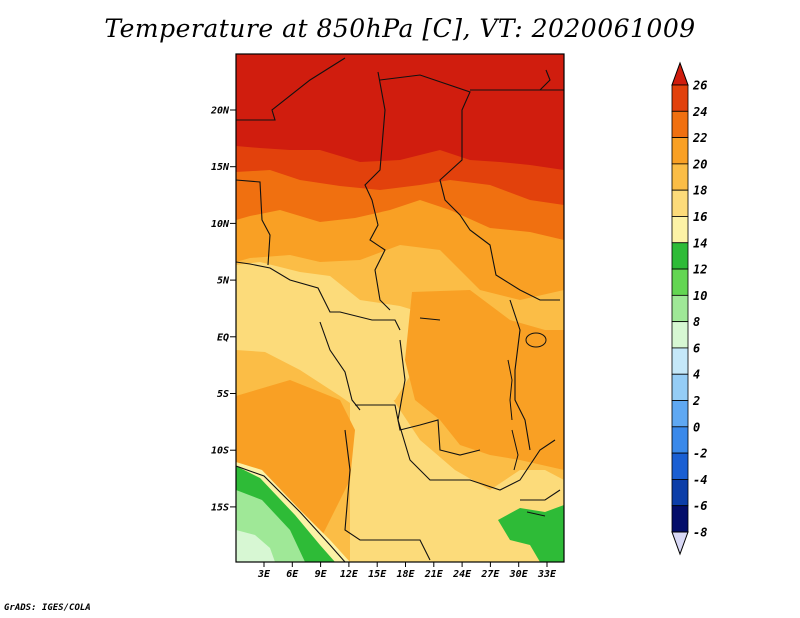  I want to click on field-16-region, so click(328, 336).